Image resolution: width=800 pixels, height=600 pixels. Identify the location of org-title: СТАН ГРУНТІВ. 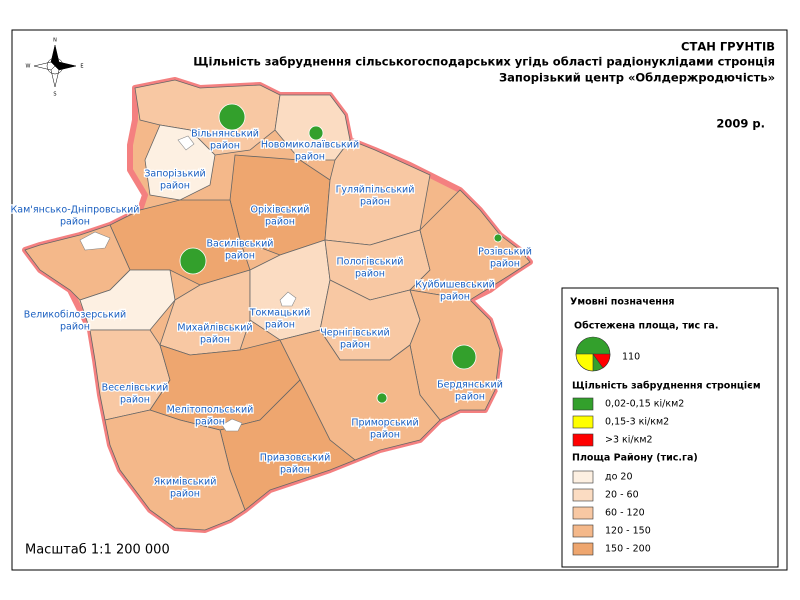
(728, 47).